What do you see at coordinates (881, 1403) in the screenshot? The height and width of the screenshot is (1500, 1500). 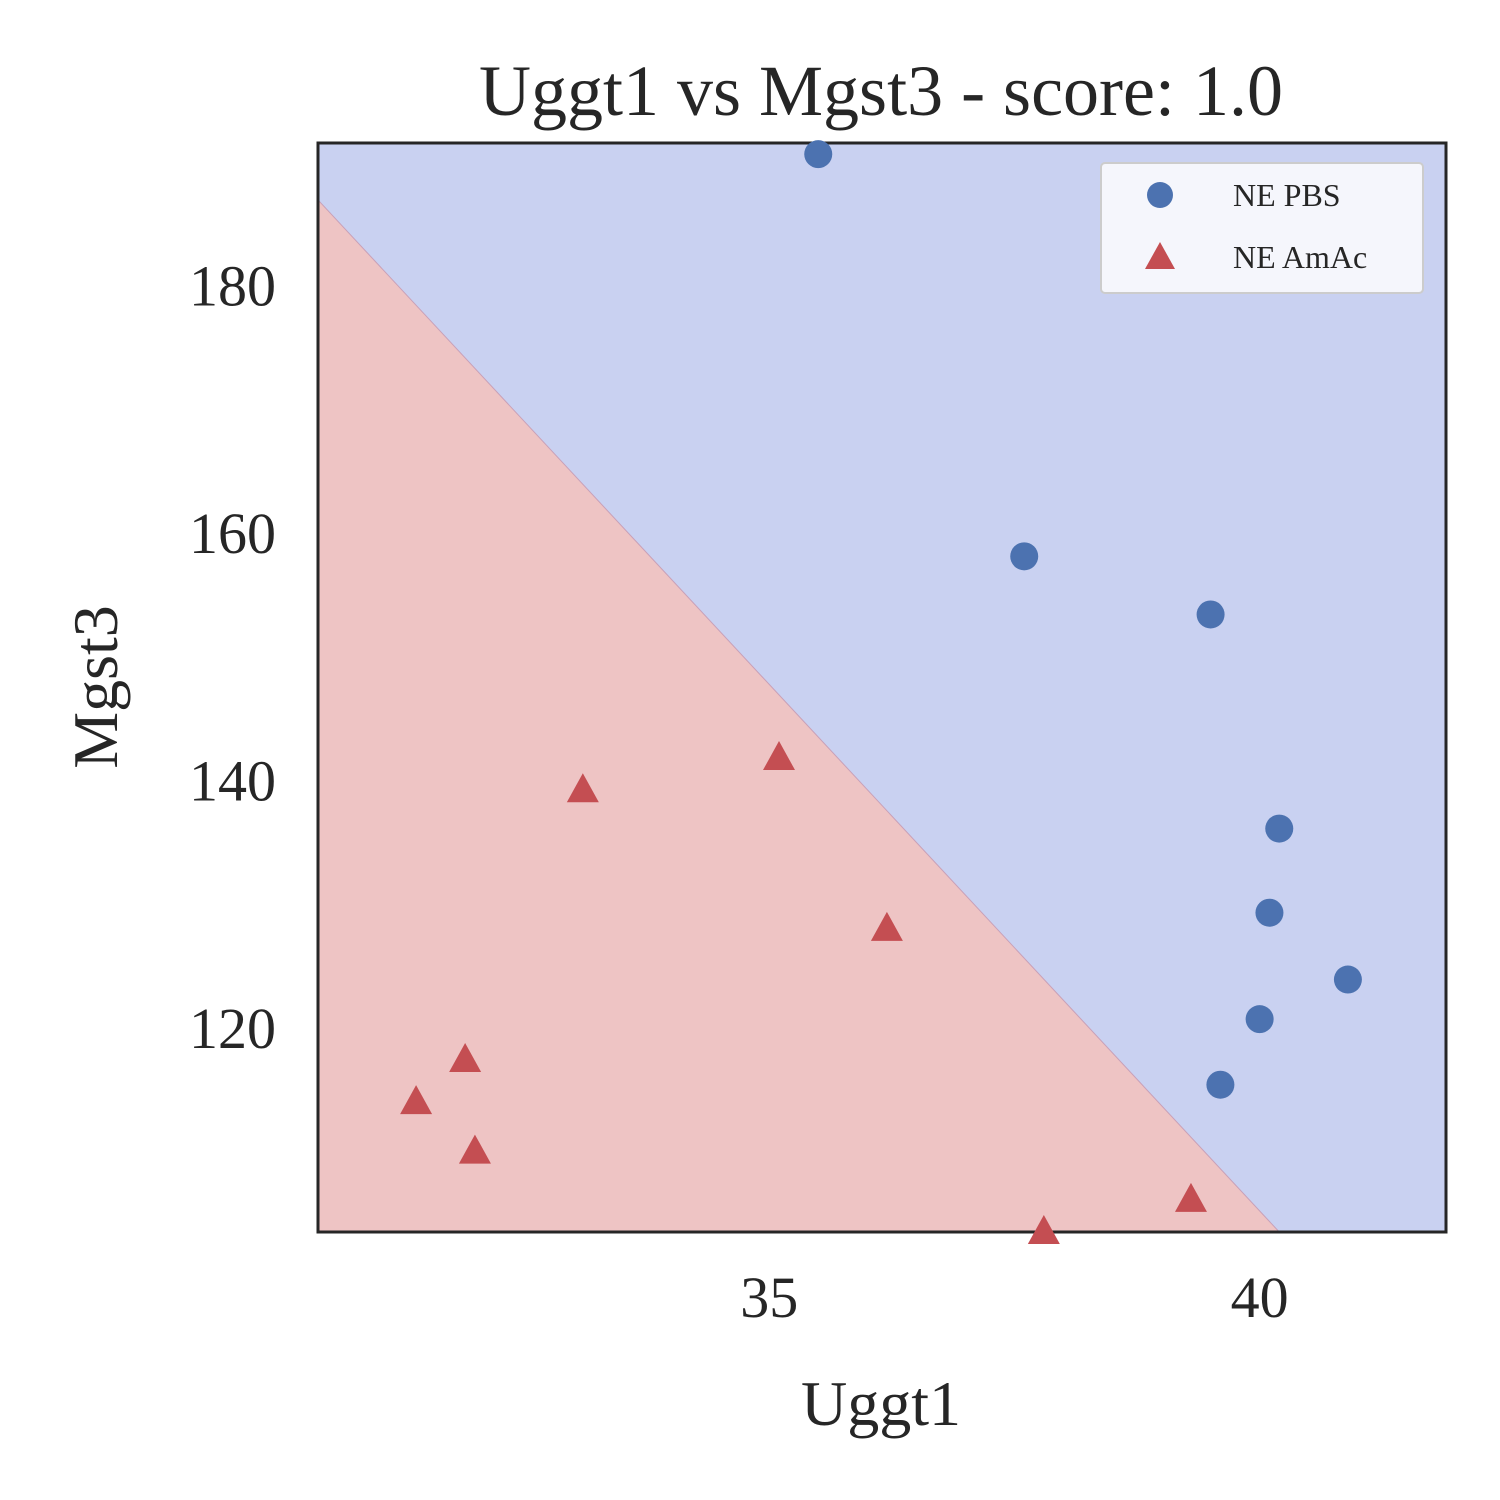 I see `x-axis-label: Uggt1` at bounding box center [881, 1403].